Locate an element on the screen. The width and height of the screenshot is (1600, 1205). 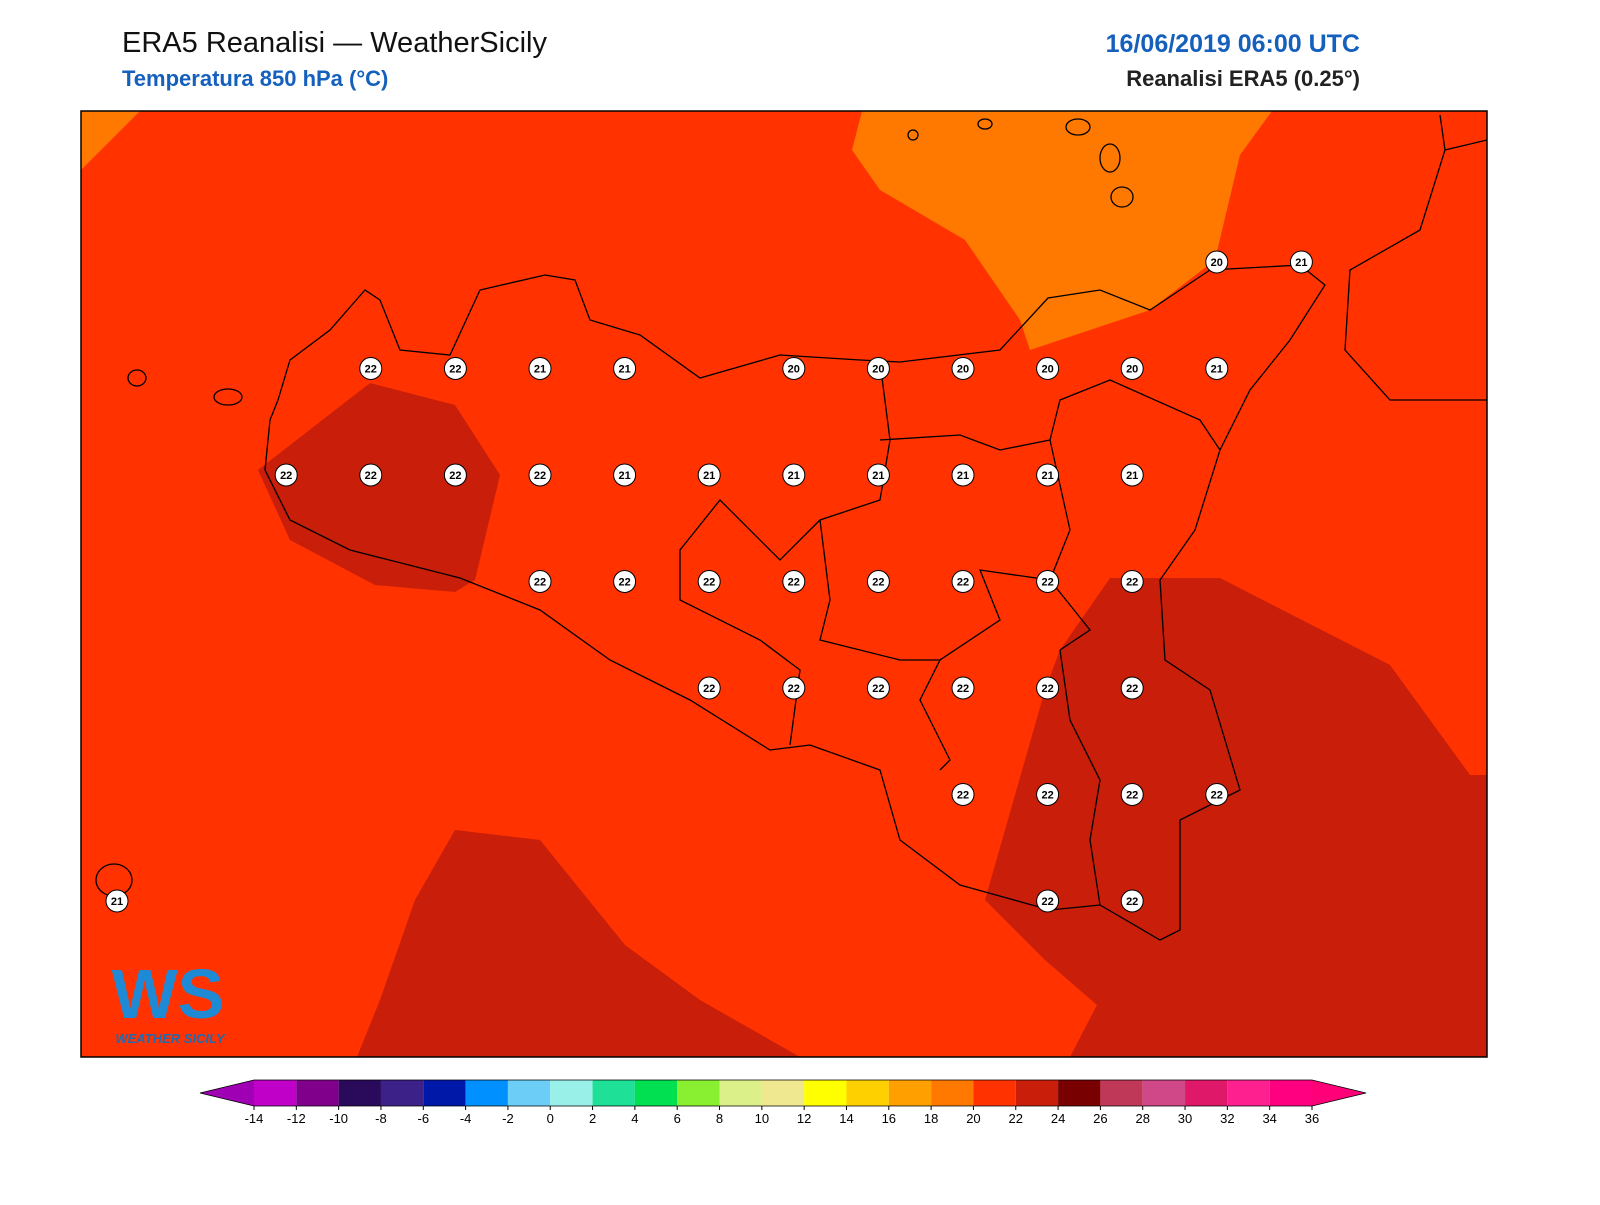
colorbar-tick-label: -10 is located at coordinates (338, 1118).